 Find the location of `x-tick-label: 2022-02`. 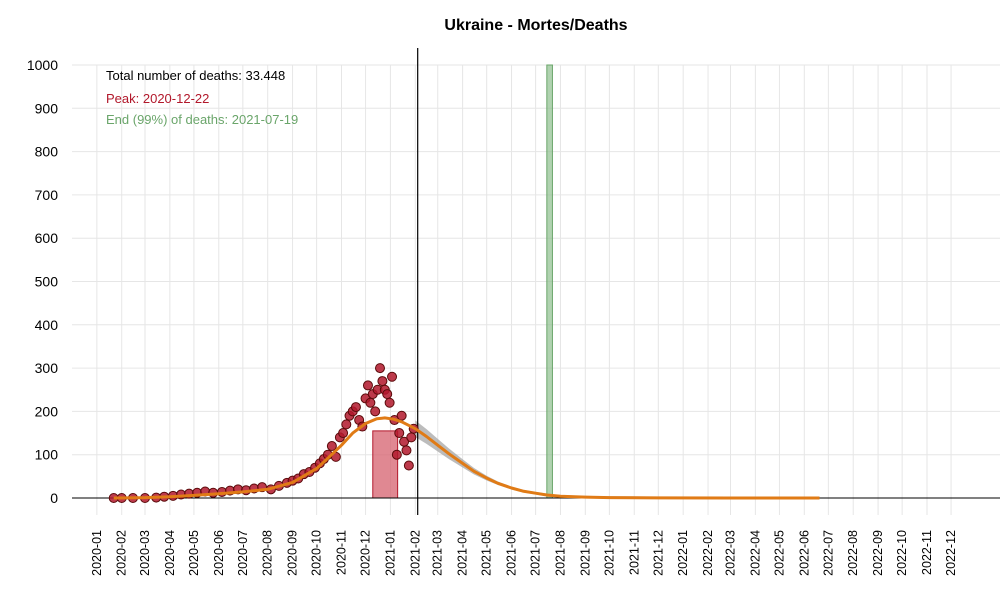

x-tick-label: 2022-02 is located at coordinates (708, 553).